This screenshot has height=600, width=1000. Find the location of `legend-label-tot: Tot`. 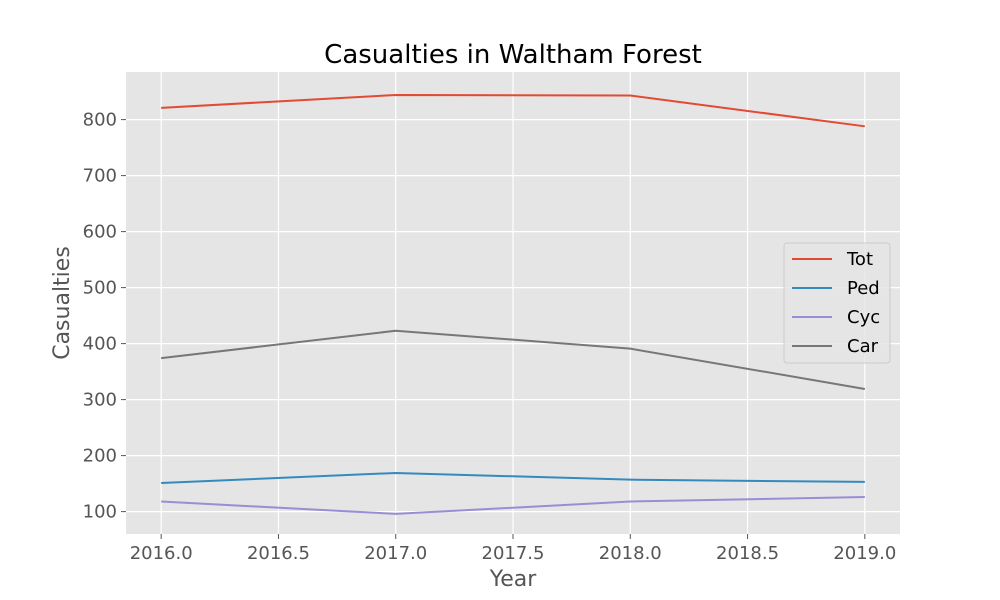

legend-label-tot: Tot is located at coordinates (859, 259).